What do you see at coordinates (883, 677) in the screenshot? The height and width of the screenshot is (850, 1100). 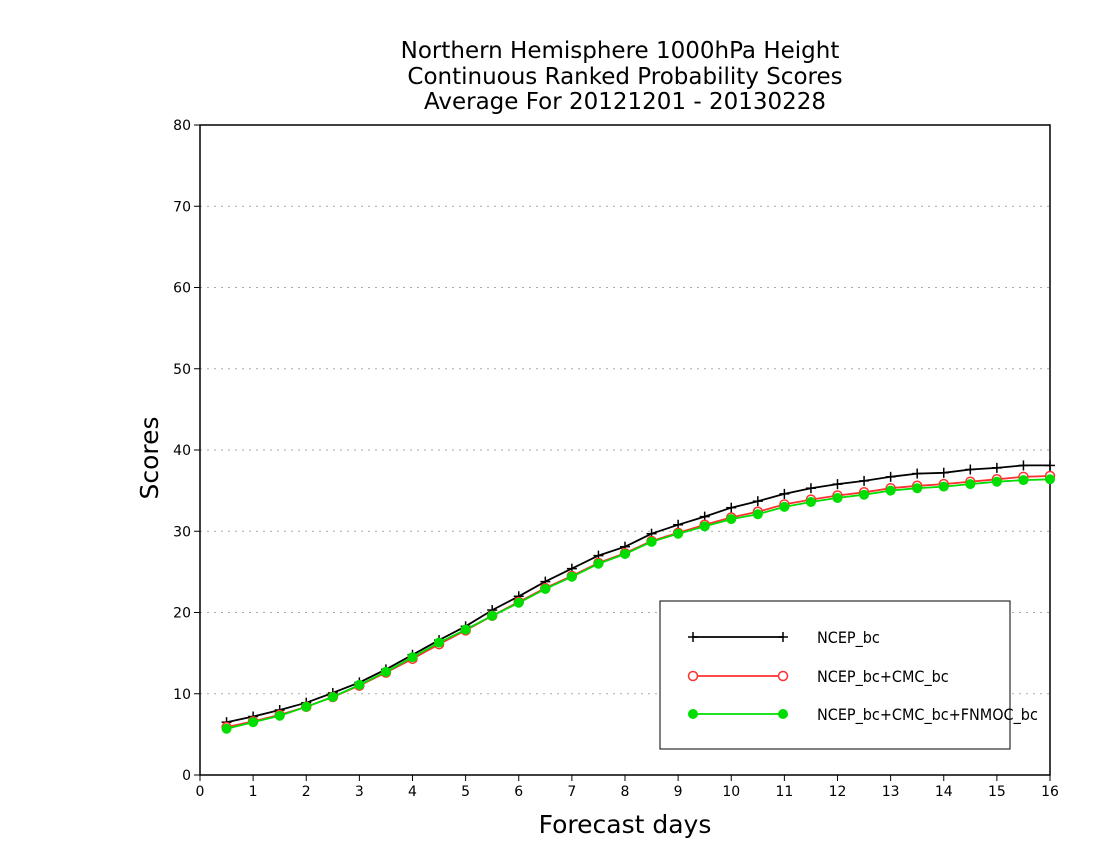 I see `legend-label: NCEP_bc+CMC_bc` at bounding box center [883, 677].